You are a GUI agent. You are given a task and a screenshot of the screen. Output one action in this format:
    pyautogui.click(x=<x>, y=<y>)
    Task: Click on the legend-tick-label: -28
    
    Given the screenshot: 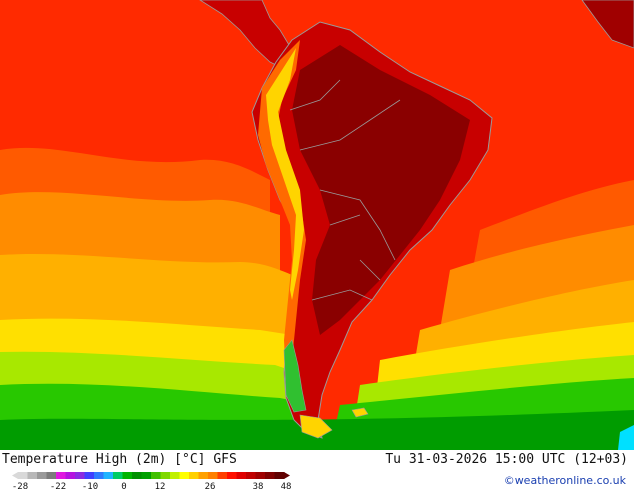 What is the action you would take?
    pyautogui.click(x=20, y=486)
    